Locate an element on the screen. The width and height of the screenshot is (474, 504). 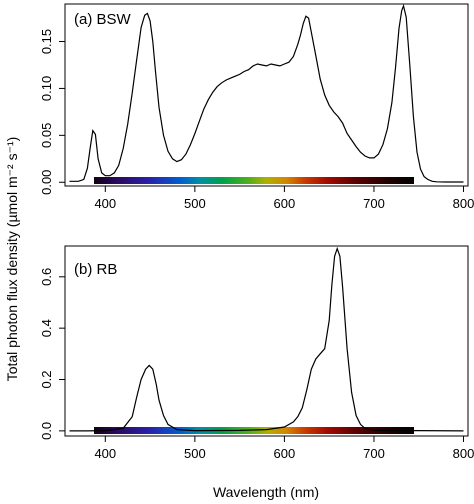
panel-b-xtick-label: 800 is located at coordinates (463, 453).